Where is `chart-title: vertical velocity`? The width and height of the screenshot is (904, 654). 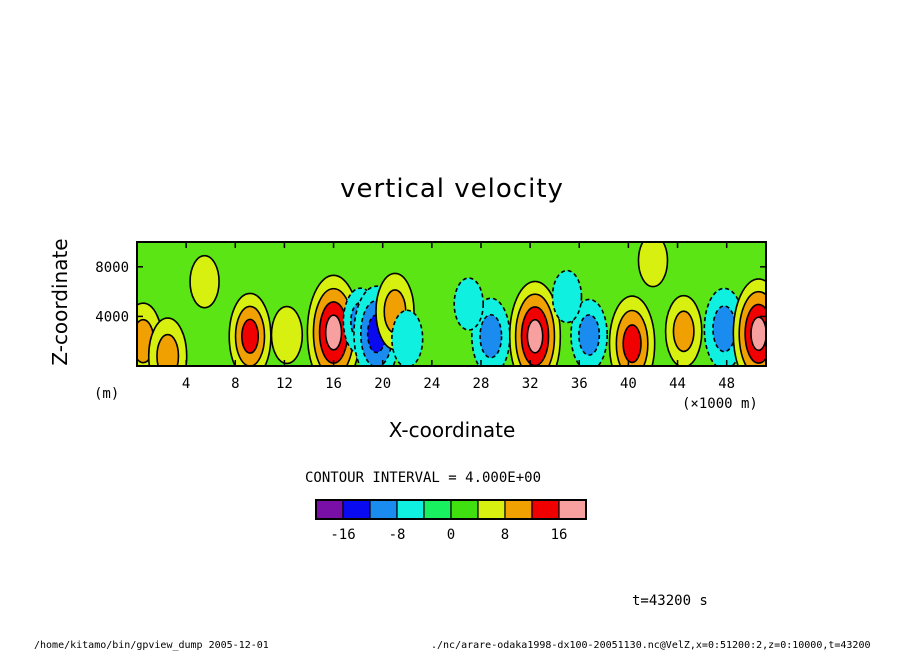 chart-title: vertical velocity is located at coordinates (452, 189).